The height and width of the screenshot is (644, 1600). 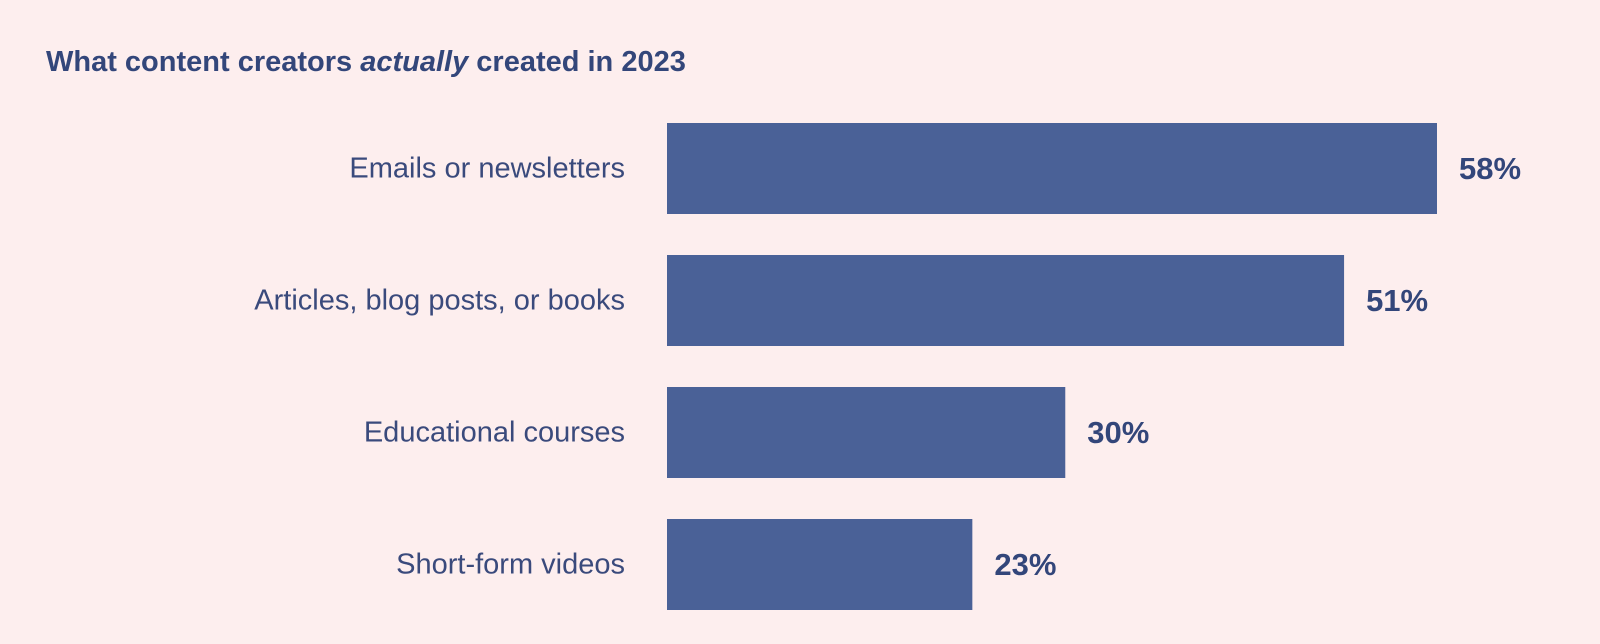 I want to click on chart-title-emphasis: actually, so click(x=414, y=62).